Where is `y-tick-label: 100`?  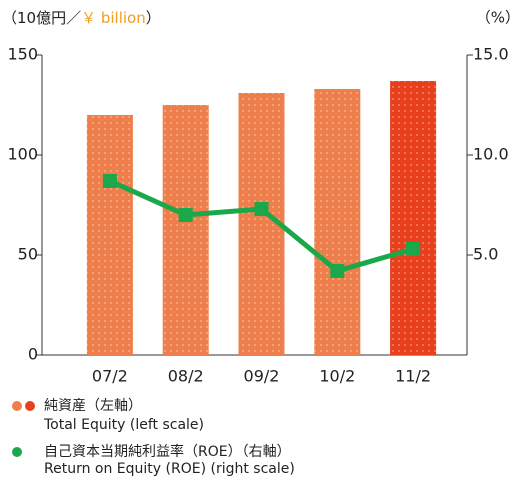 y-tick-label: 100 is located at coordinates (22, 154).